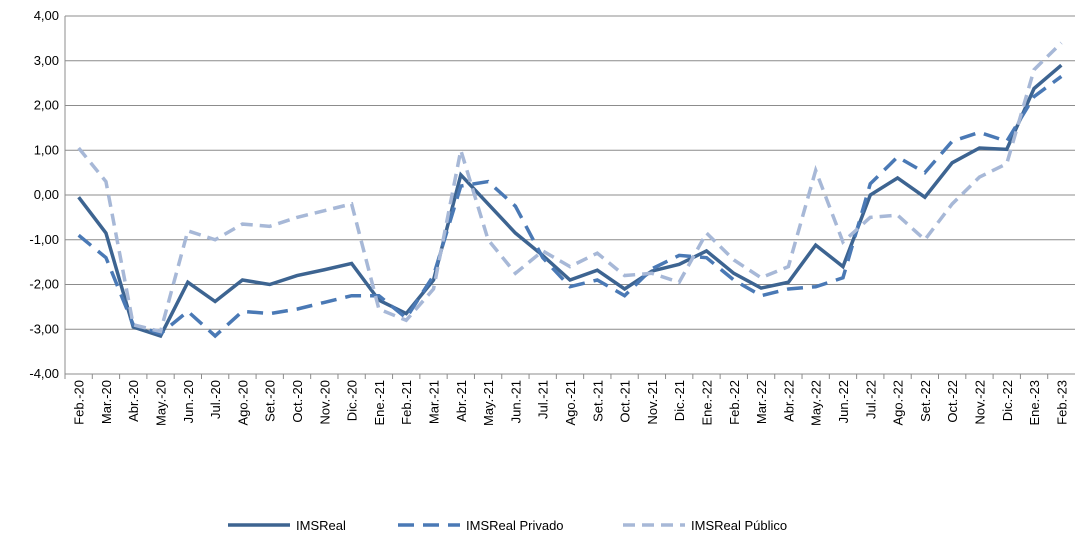 This screenshot has width=1075, height=535. I want to click on x-tick-label: Nov.-22, so click(979, 402).